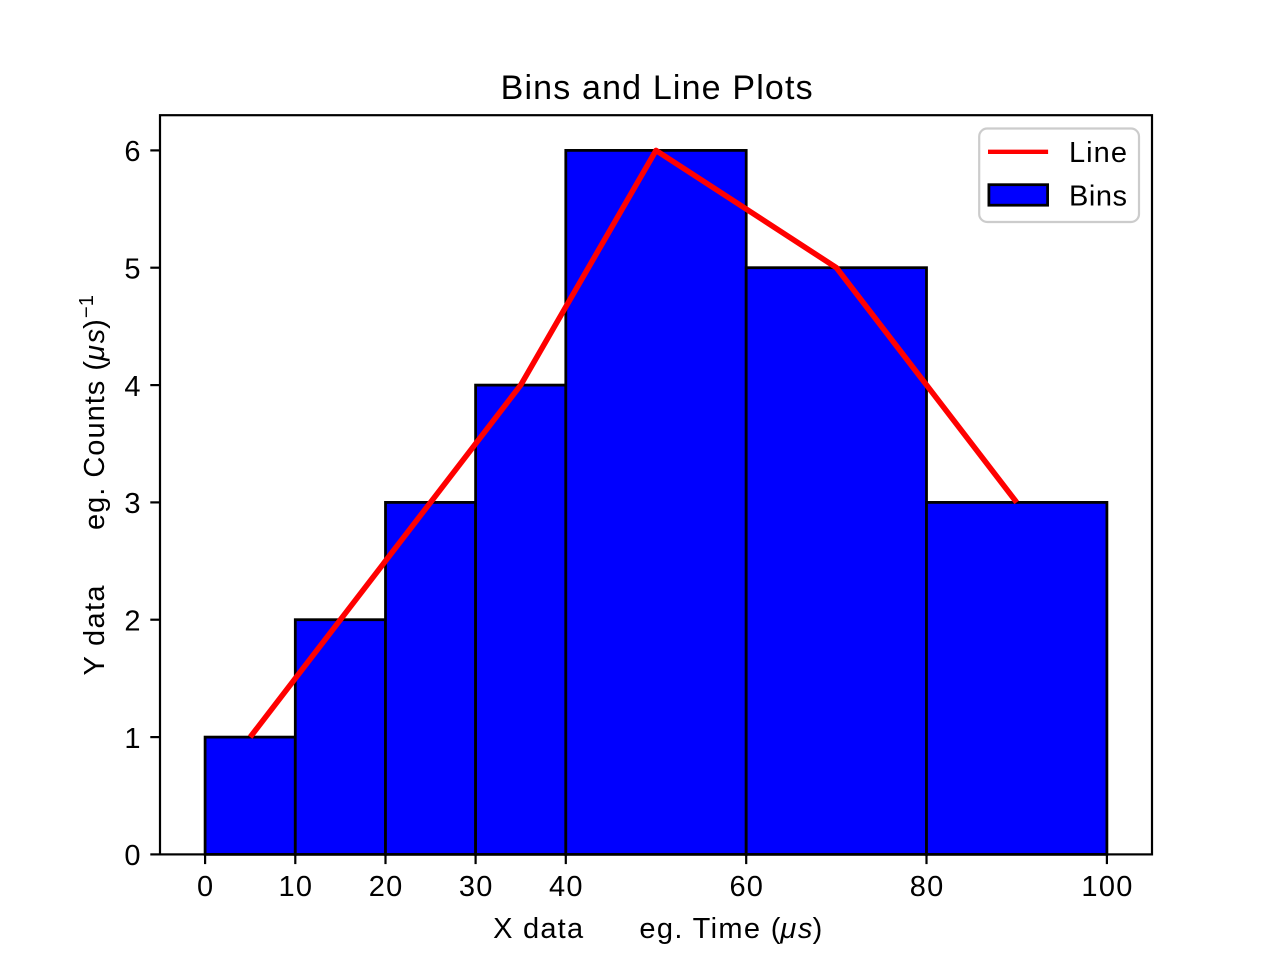 Image resolution: width=1280 pixels, height=960 pixels. What do you see at coordinates (95, 445) in the screenshot?
I see `svg-text: eg. Counts (` at bounding box center [95, 445].